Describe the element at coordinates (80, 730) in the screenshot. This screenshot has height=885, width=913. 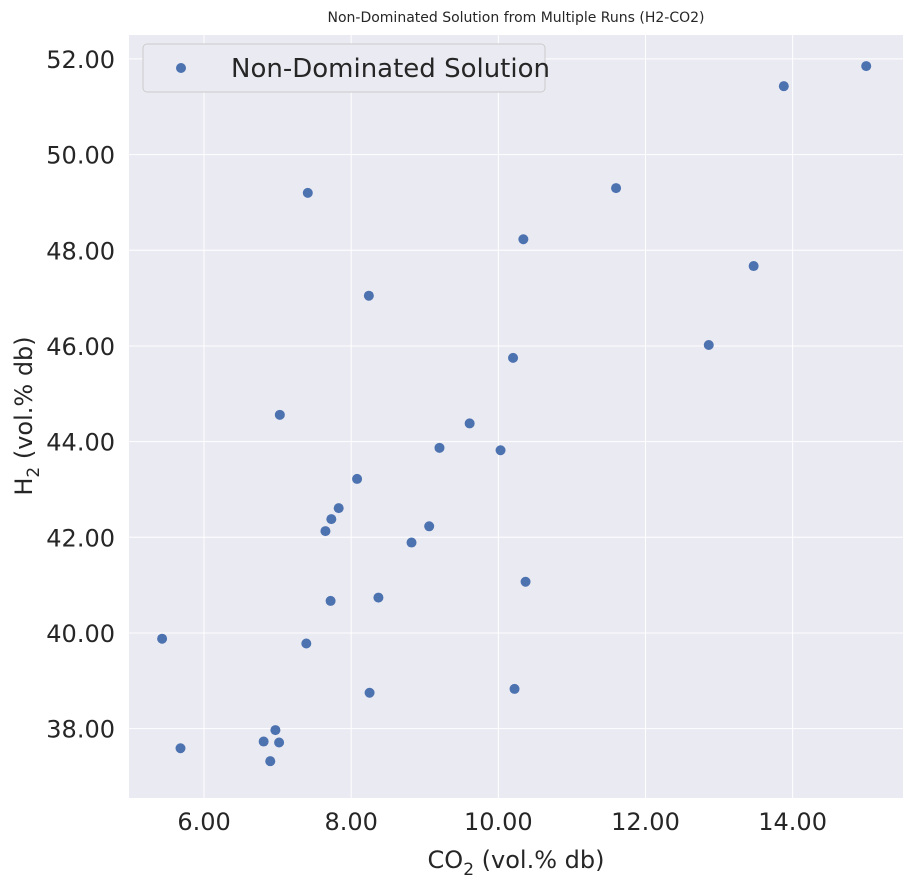
I see `y-tick-label: 38.00` at that location.